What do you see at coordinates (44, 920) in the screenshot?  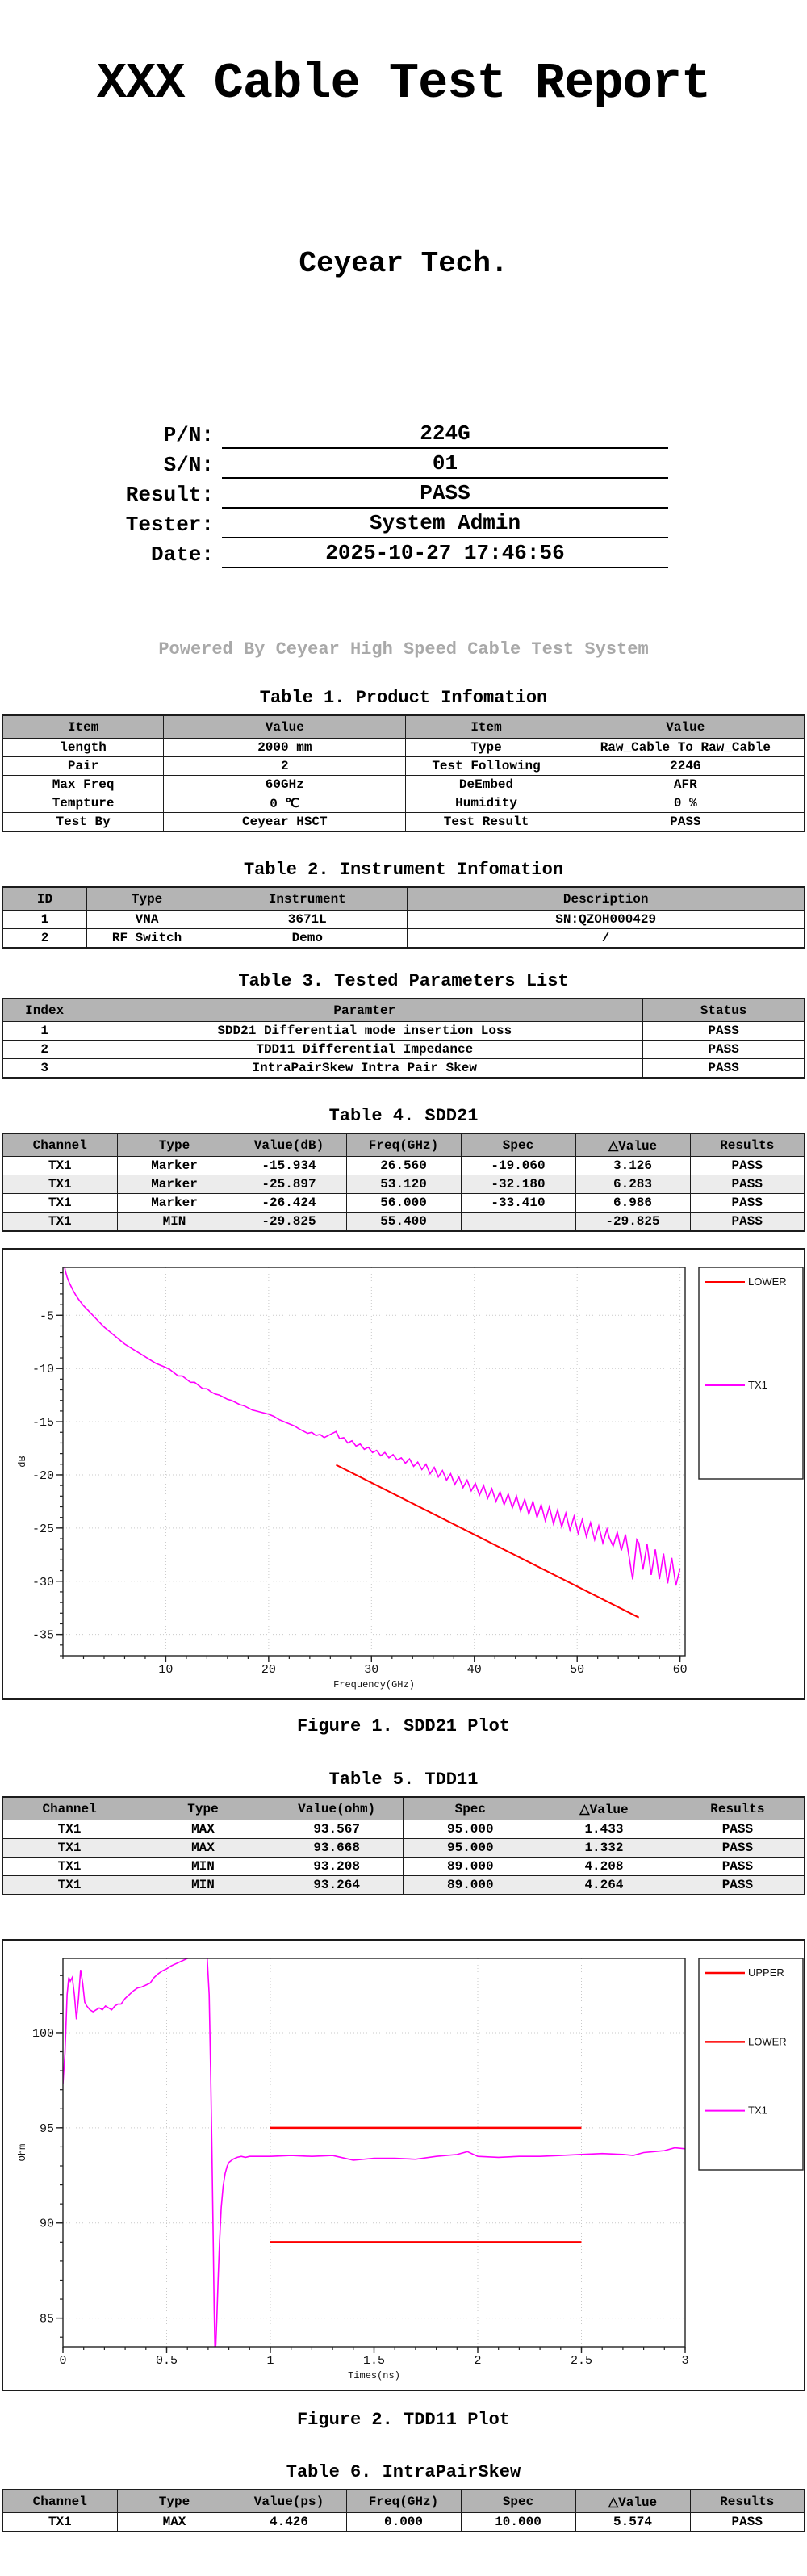 I see `table-cell: 1` at bounding box center [44, 920].